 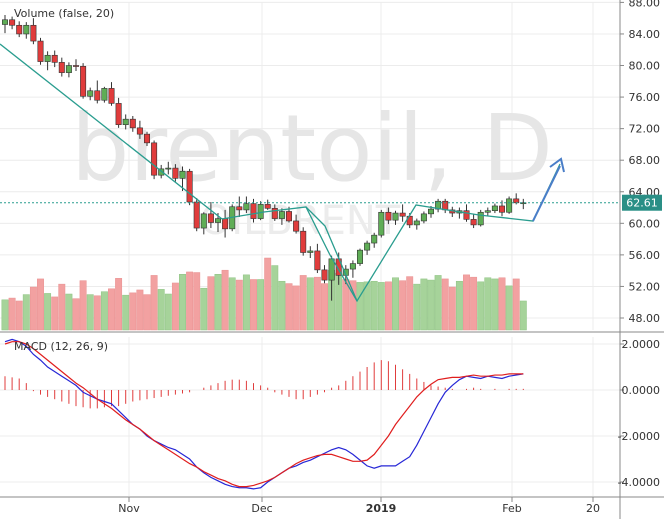 I want to click on price-tick-label: 80.00, so click(x=645, y=66).